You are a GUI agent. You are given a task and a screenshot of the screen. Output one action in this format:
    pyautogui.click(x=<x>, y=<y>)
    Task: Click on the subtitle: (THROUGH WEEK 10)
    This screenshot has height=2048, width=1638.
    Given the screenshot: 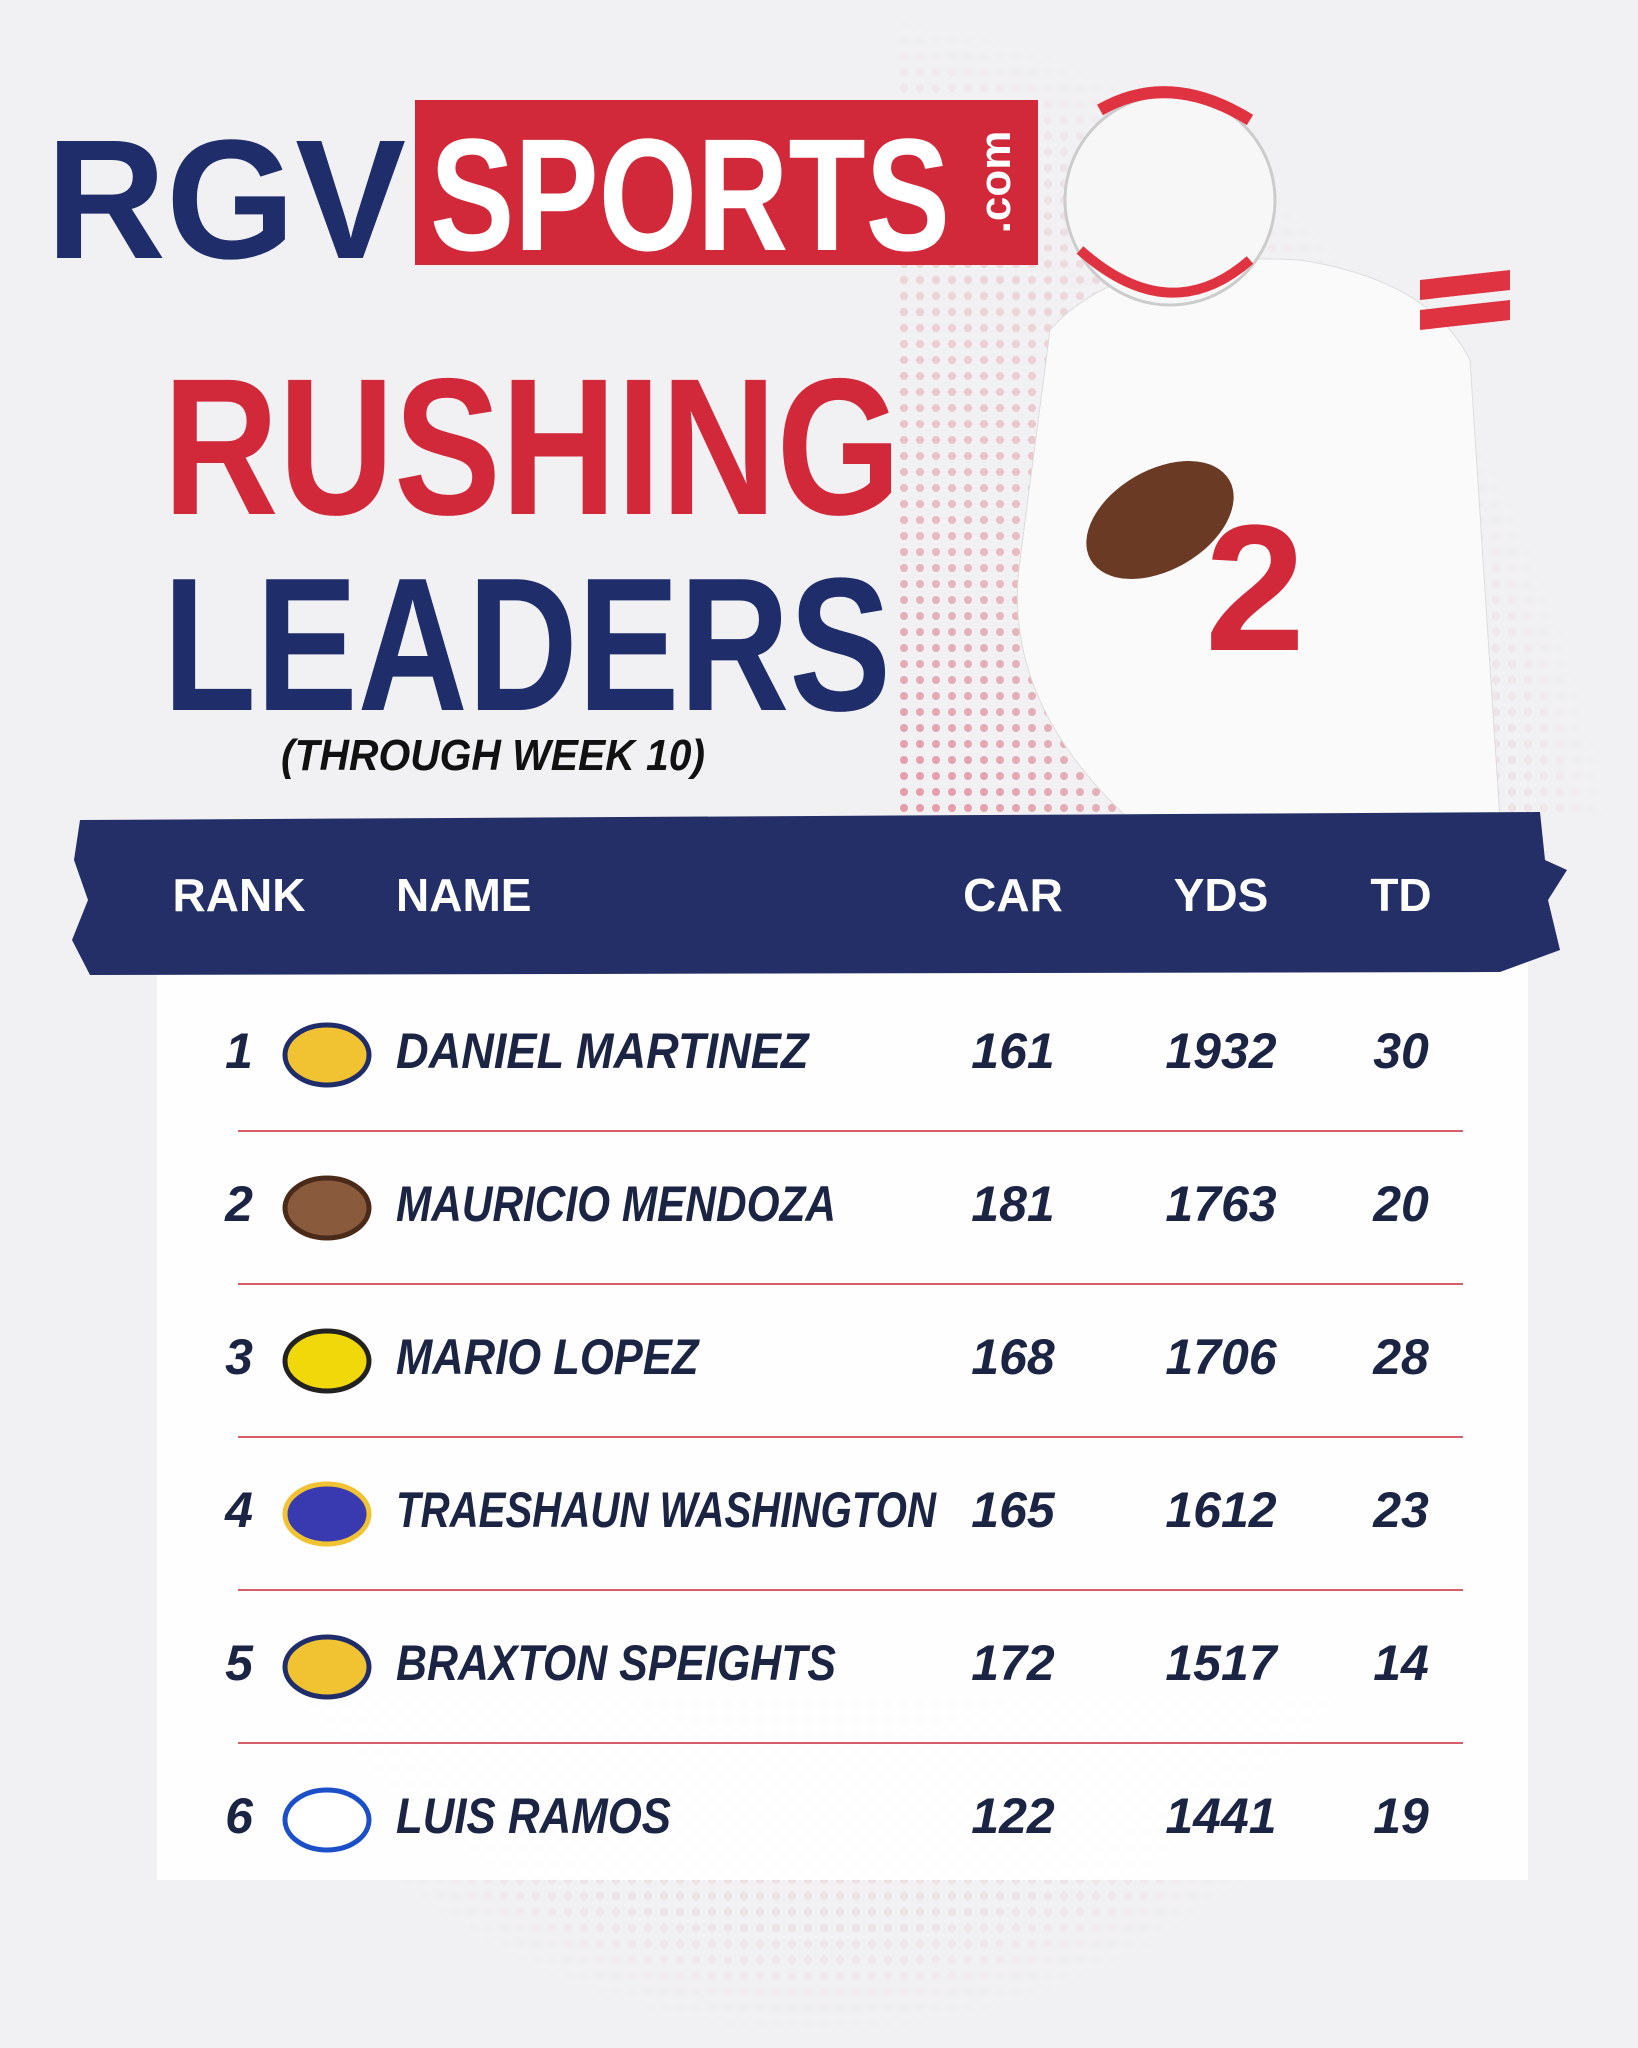 What is the action you would take?
    pyautogui.click(x=493, y=755)
    